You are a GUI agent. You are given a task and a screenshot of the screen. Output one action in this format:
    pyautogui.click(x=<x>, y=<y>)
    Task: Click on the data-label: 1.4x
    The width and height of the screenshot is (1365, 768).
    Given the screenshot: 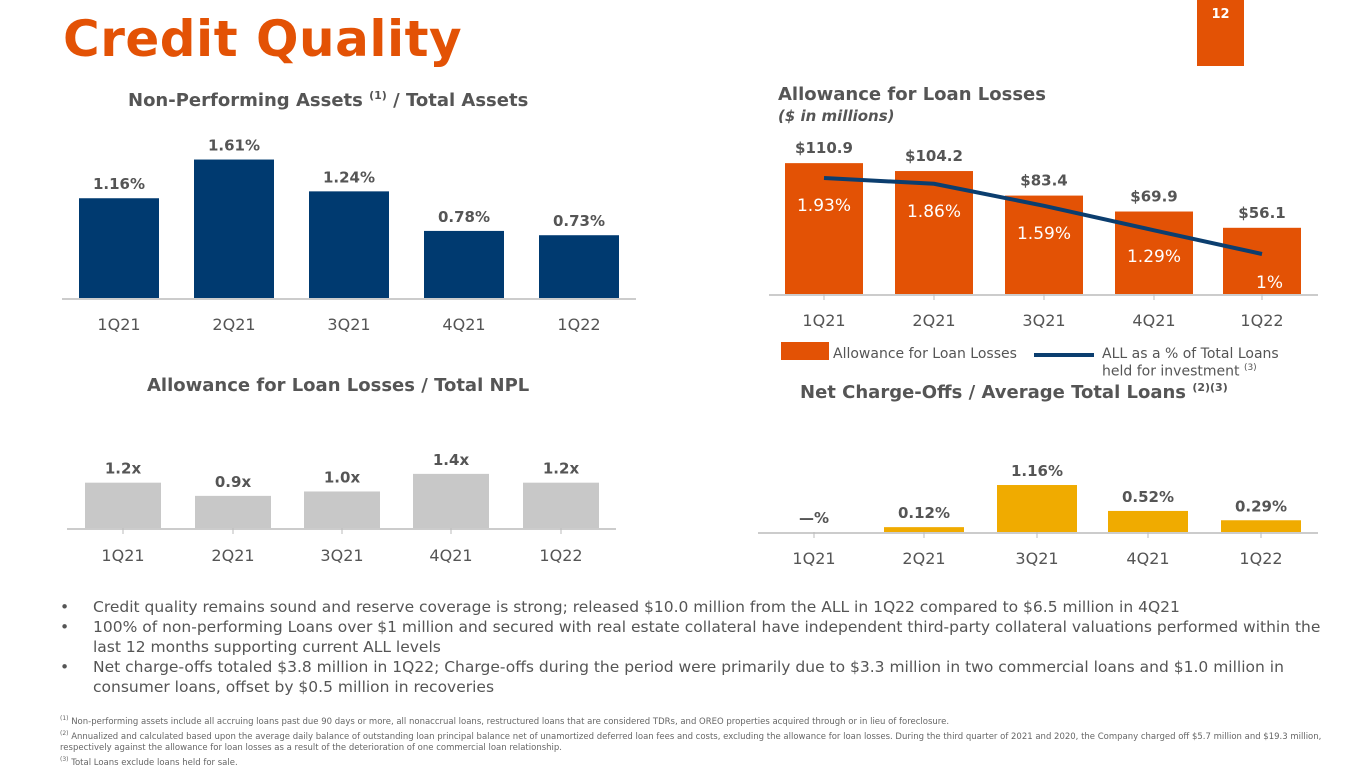 What is the action you would take?
    pyautogui.click(x=451, y=460)
    